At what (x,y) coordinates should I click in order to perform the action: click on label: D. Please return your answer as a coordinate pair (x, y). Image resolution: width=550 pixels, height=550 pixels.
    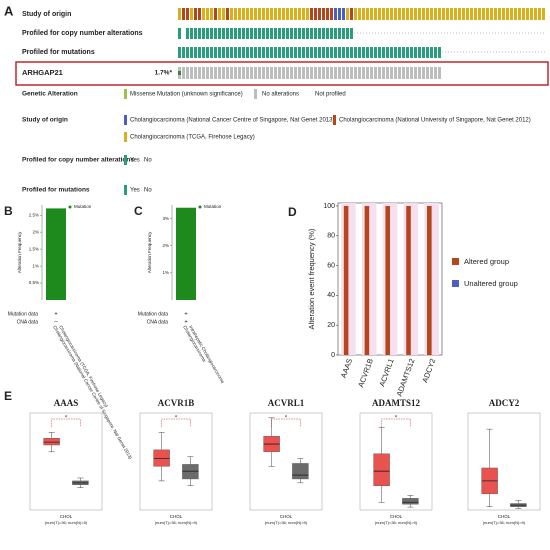
    Looking at the image, I should click on (292, 212).